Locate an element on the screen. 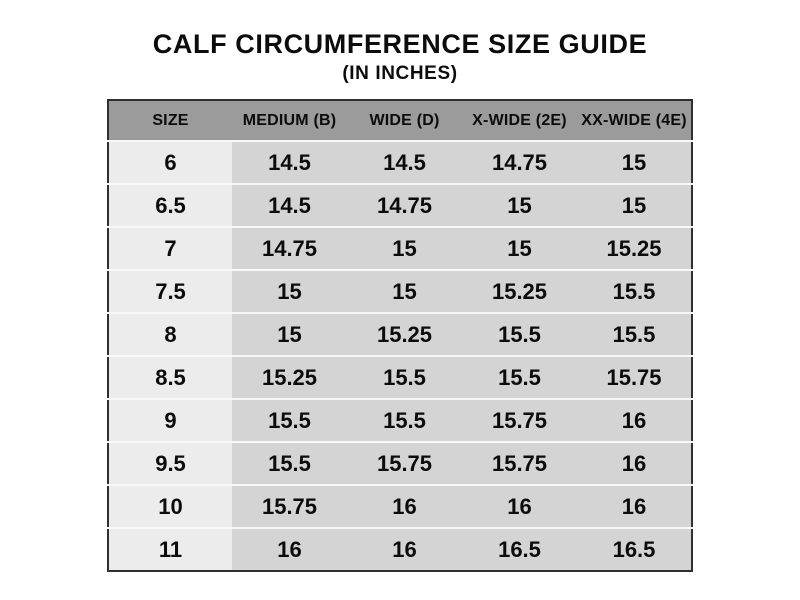 The width and height of the screenshot is (800, 600). table-row-size-8: 8 15 15.25 15.5 15.5 is located at coordinates (400, 334).